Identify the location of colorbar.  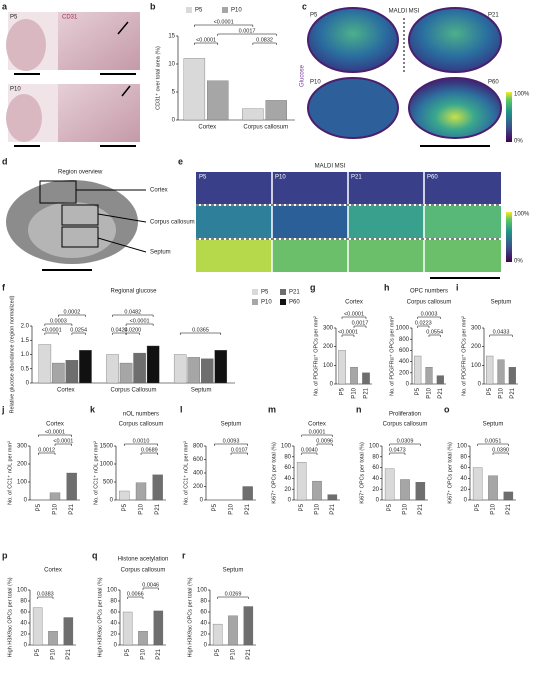
(509, 117).